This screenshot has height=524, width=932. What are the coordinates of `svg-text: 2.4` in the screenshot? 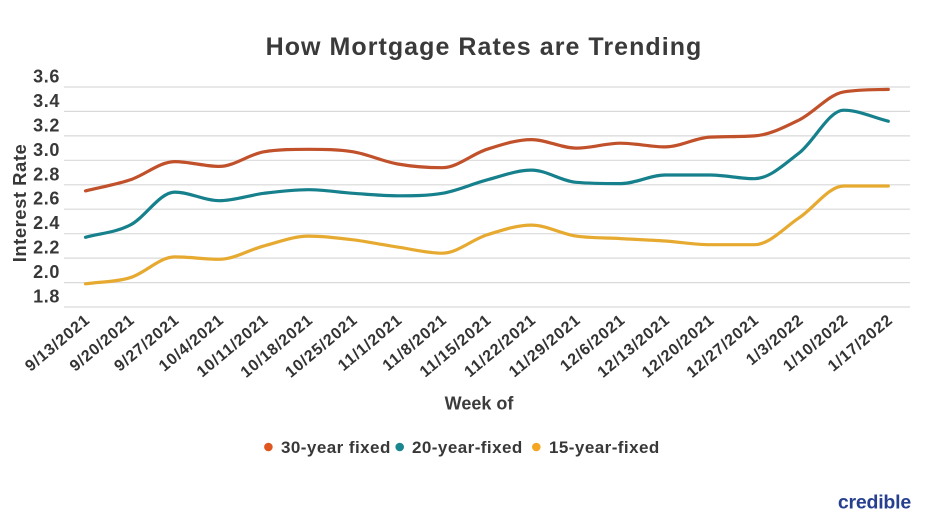 It's located at (46, 223).